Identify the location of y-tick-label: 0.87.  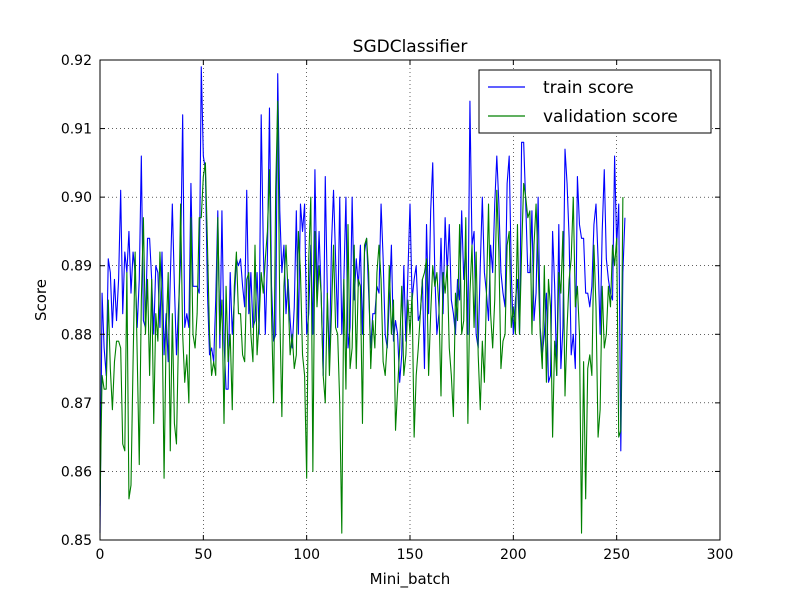
(76, 404).